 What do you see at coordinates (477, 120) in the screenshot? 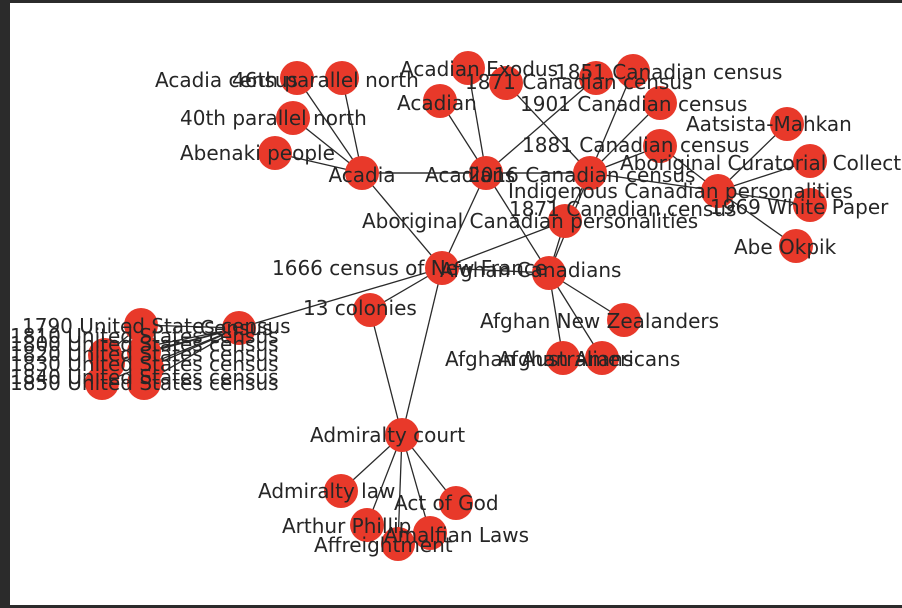
I see `edge-acadians-acadian_exodus` at bounding box center [477, 120].